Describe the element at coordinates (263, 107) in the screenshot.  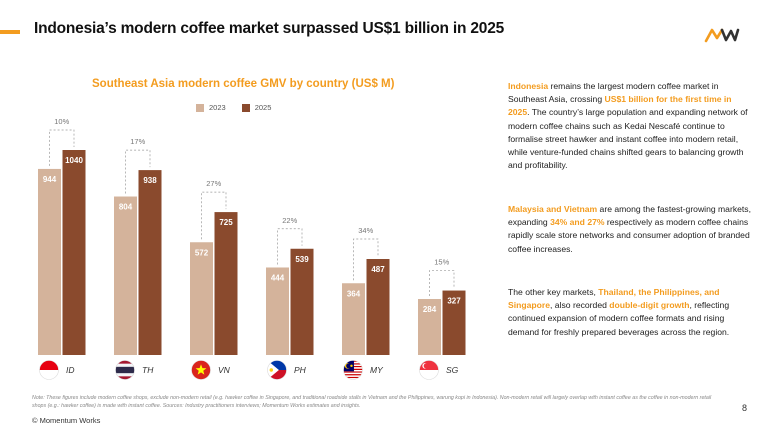
I see `legend-label-2025: 2025` at that location.